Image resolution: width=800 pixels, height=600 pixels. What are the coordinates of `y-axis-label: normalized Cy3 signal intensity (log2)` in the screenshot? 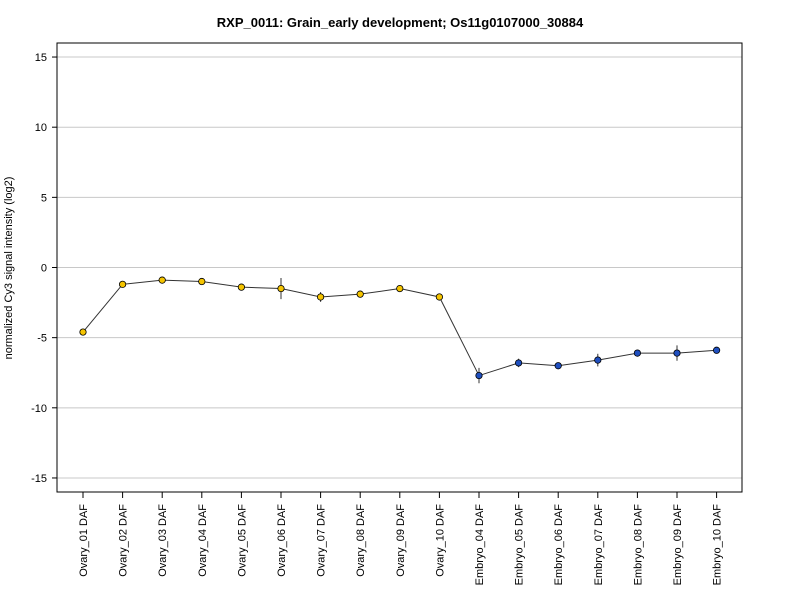 It's located at (9, 268).